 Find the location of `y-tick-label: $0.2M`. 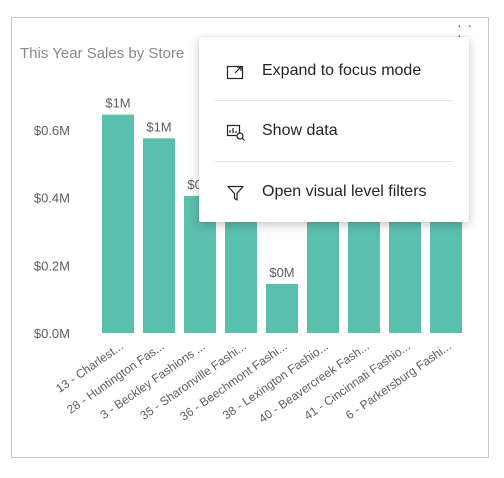

y-tick-label: $0.2M is located at coordinates (52, 265).